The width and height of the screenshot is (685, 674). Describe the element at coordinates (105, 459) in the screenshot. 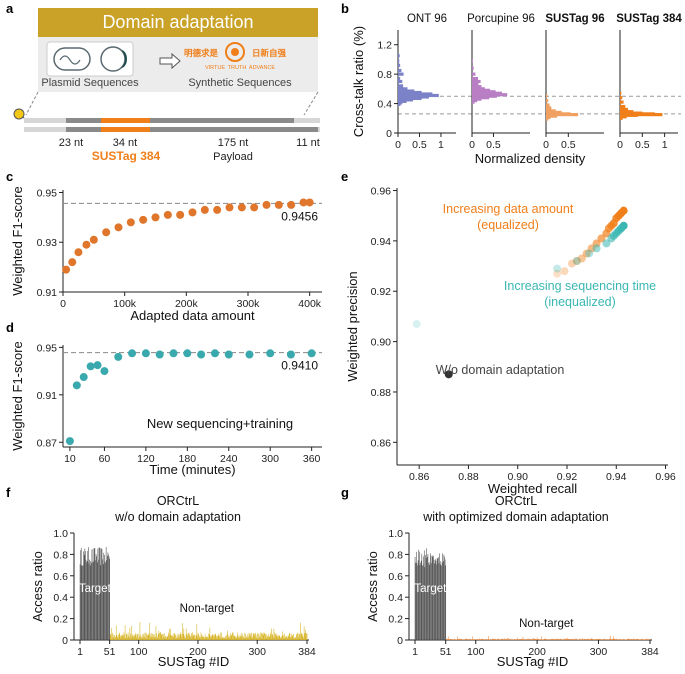

I see `x-tick-label: 60` at that location.